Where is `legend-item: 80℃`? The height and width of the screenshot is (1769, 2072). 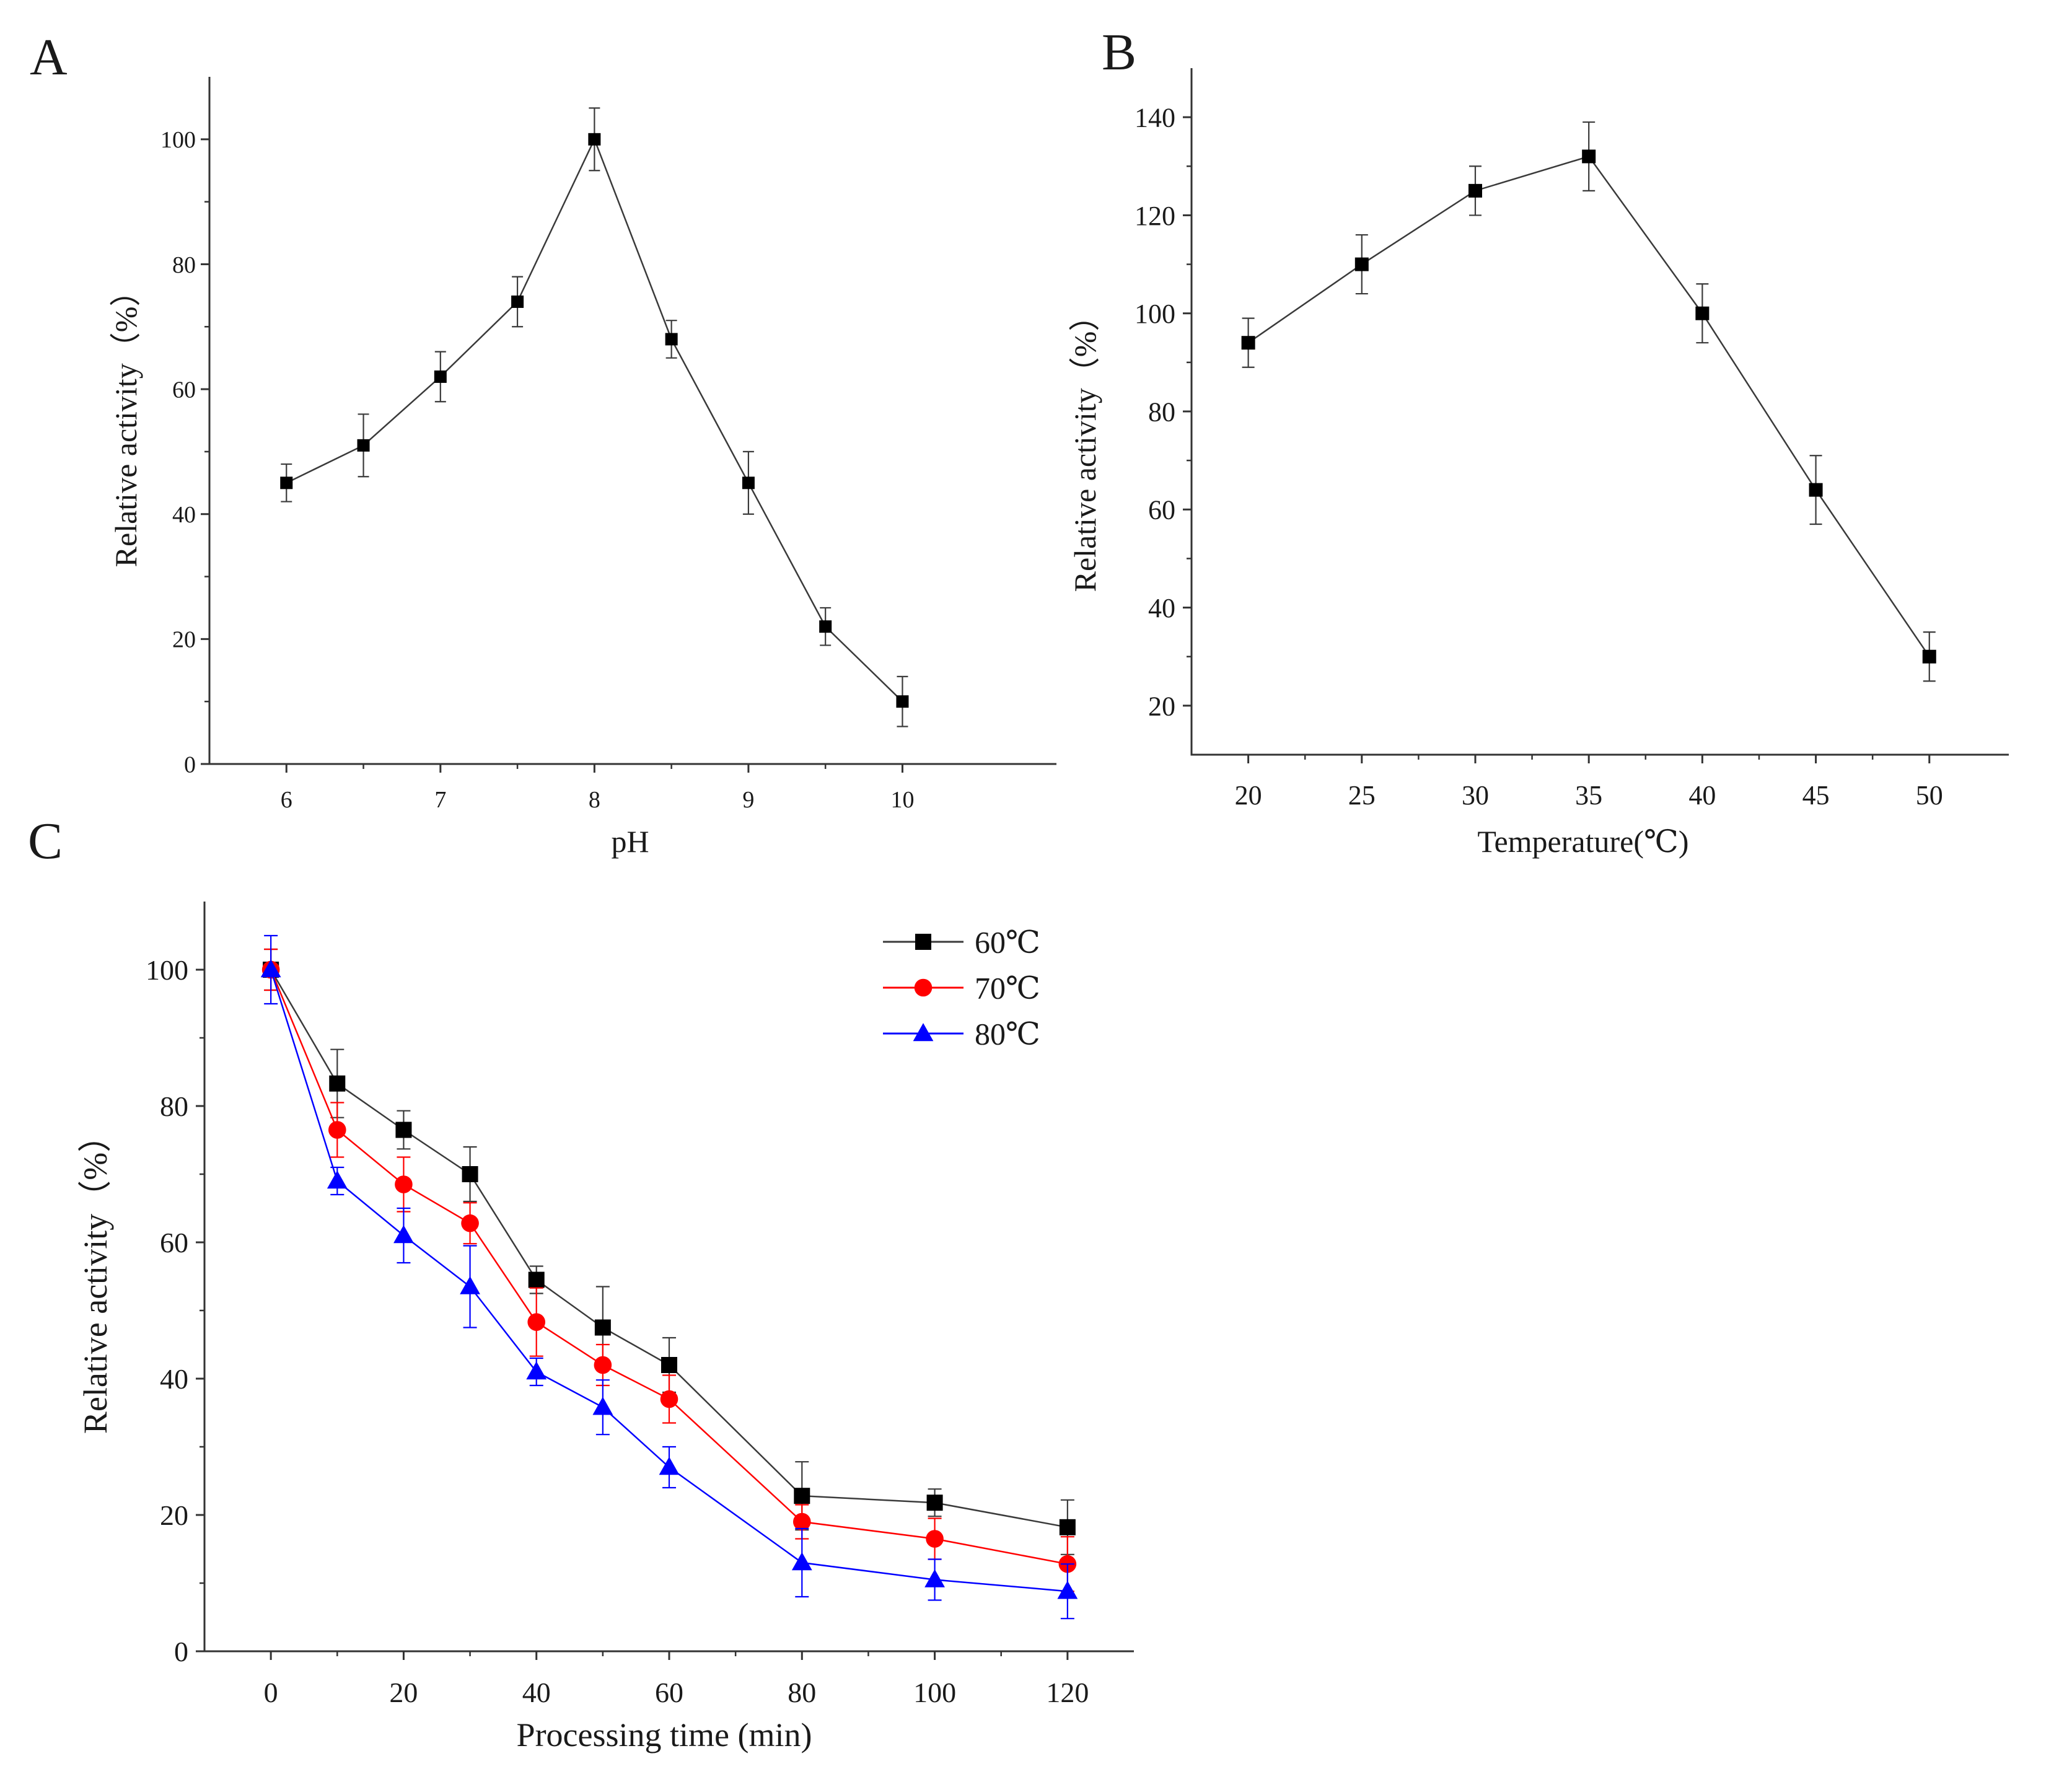 legend-item: 80℃ is located at coordinates (961, 1034).